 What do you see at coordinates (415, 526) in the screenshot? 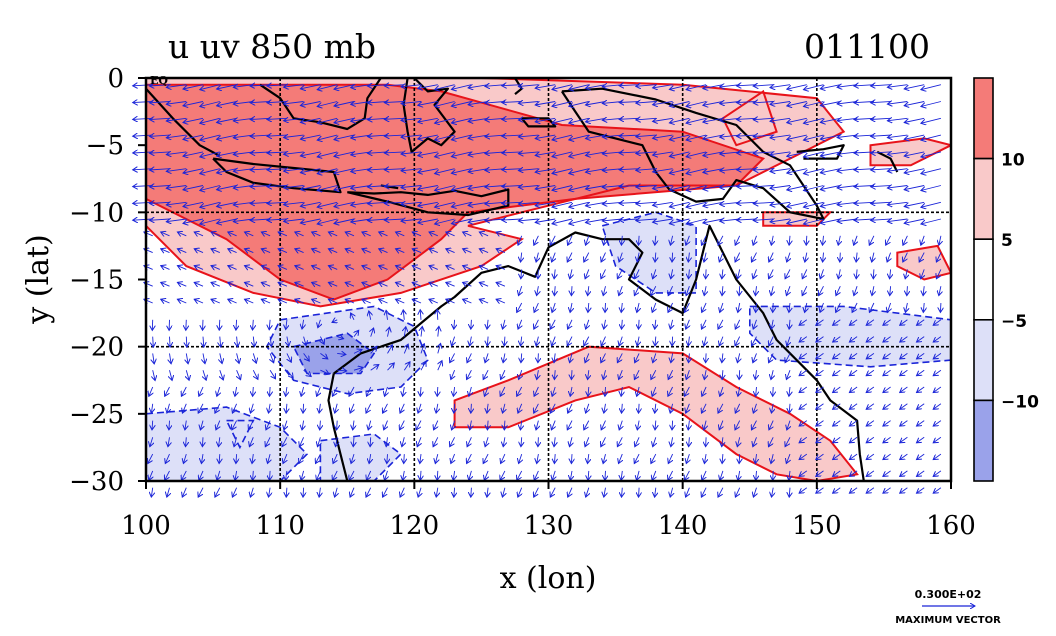
I see `x-tick-label: 120` at bounding box center [415, 526].